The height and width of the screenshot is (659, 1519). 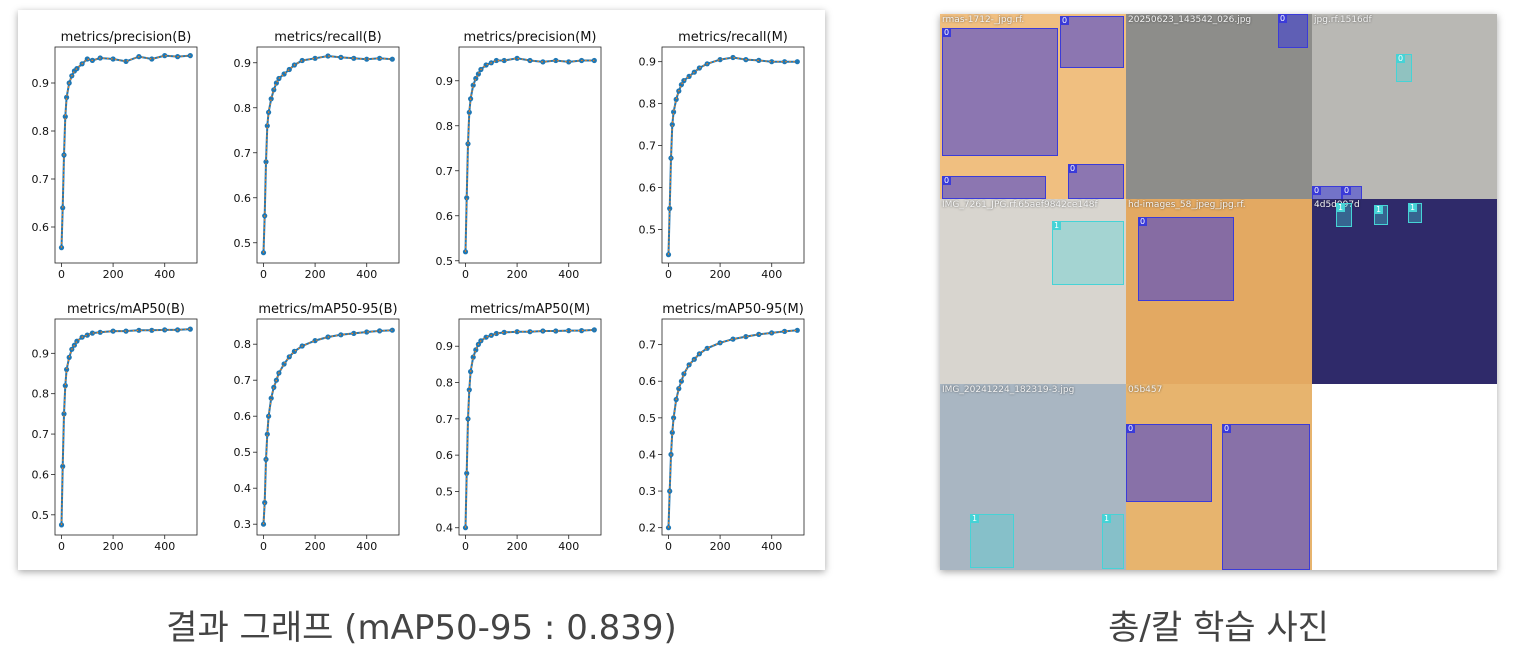 What do you see at coordinates (1218, 628) in the screenshot?
I see `training-images-caption: 총/칼 학습 사진` at bounding box center [1218, 628].